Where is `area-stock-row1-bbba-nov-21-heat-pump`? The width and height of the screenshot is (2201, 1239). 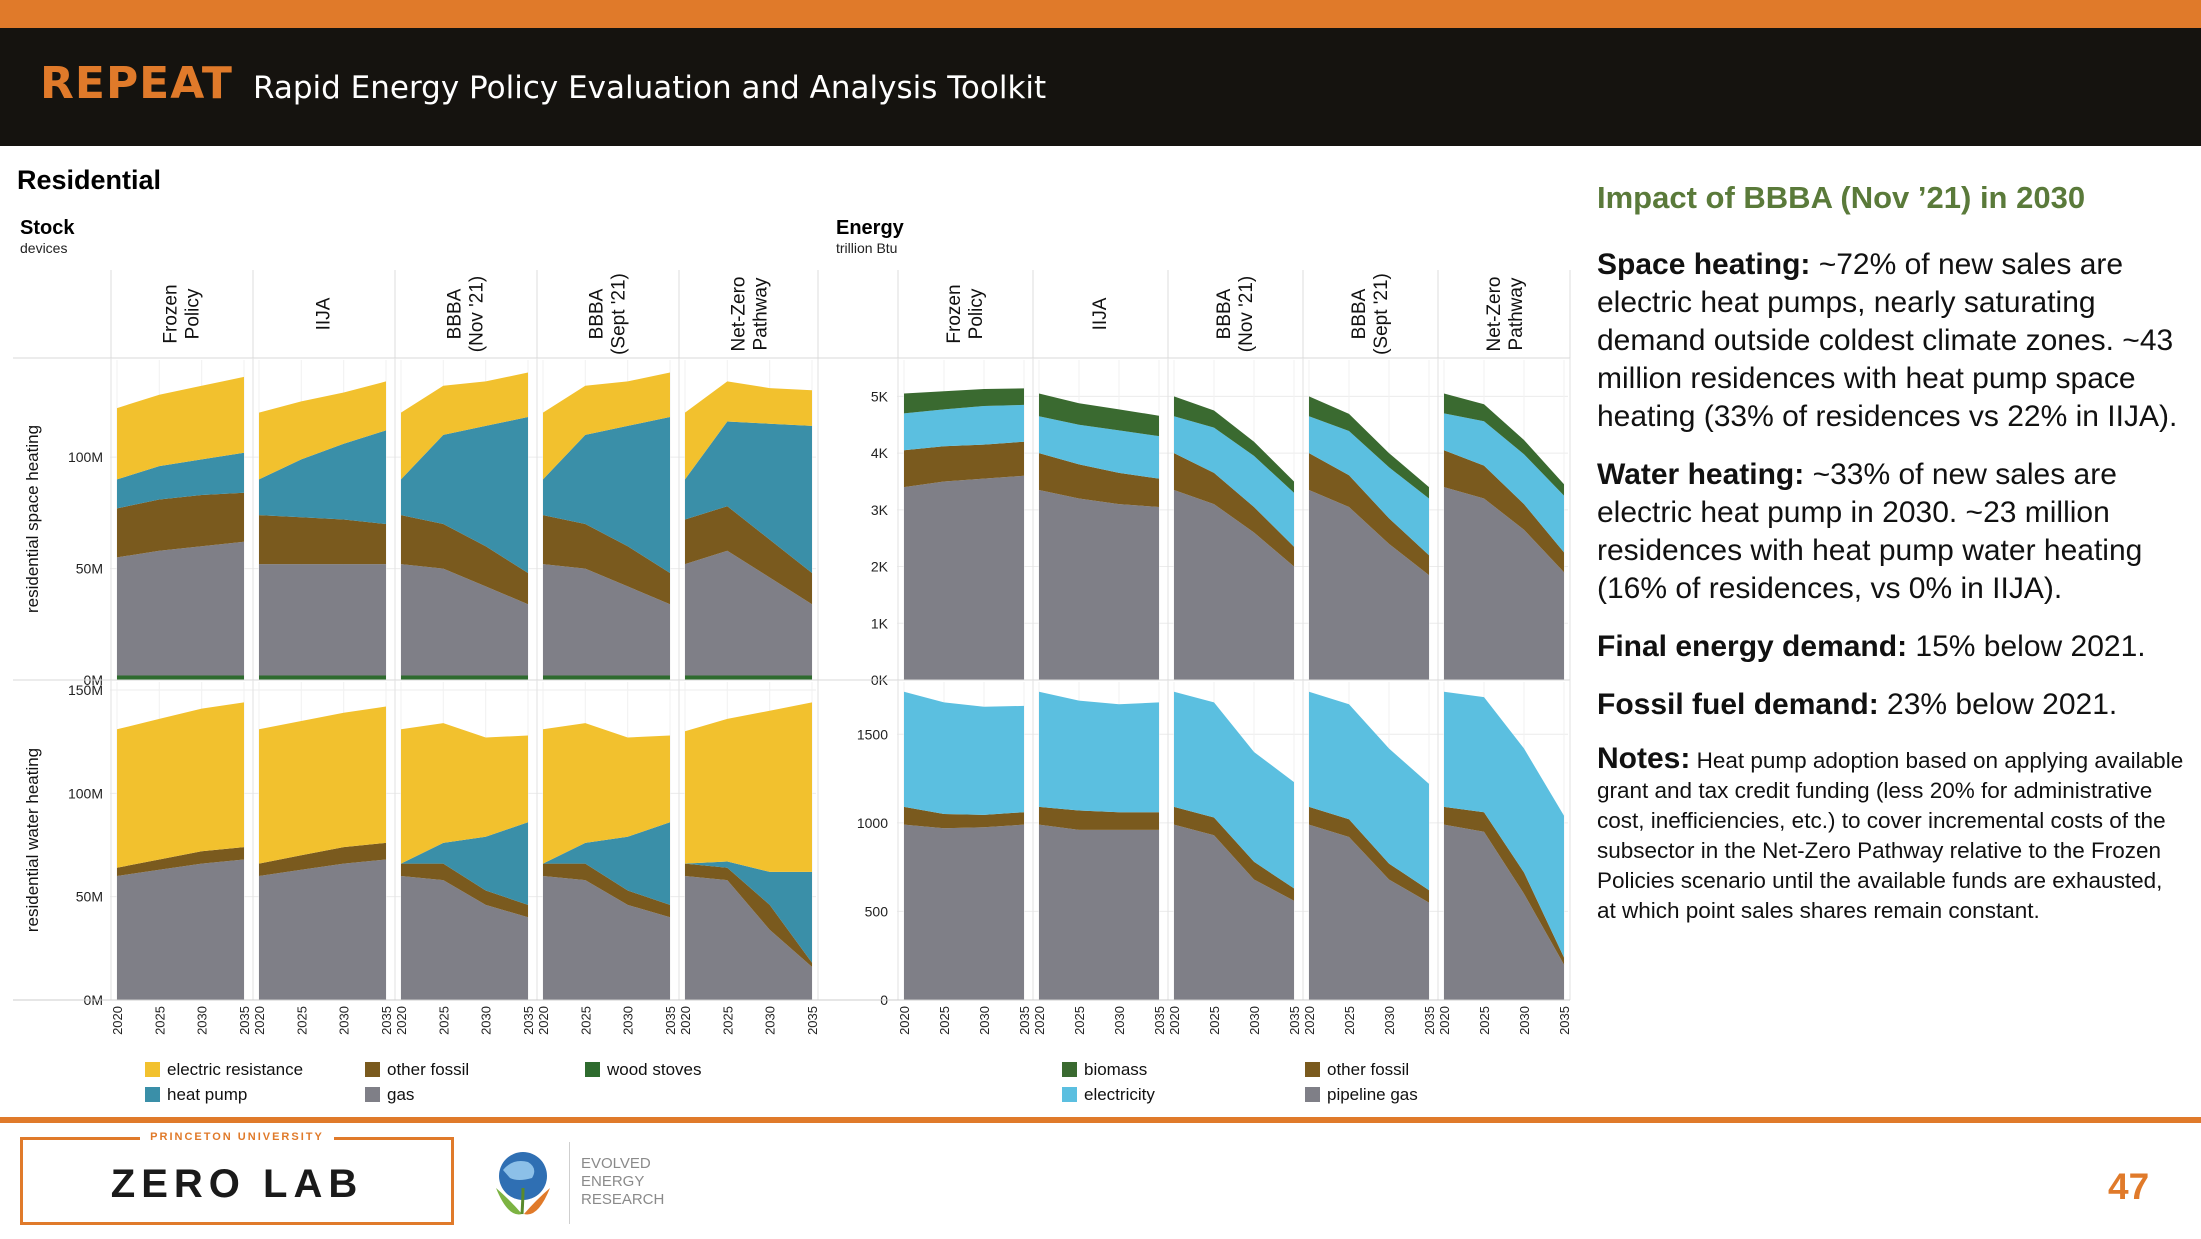 area-stock-row1-bbba-nov-21-heat-pump is located at coordinates (464, 495).